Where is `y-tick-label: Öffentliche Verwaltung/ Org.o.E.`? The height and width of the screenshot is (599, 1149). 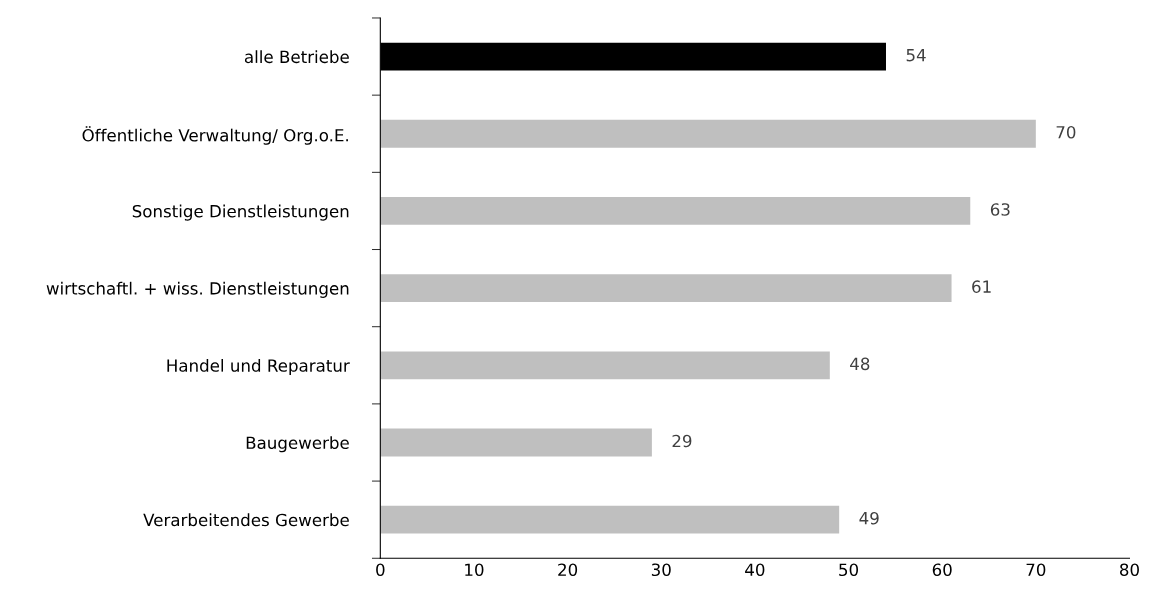 y-tick-label: Öffentliche Verwaltung/ Org.o.E. is located at coordinates (215, 135).